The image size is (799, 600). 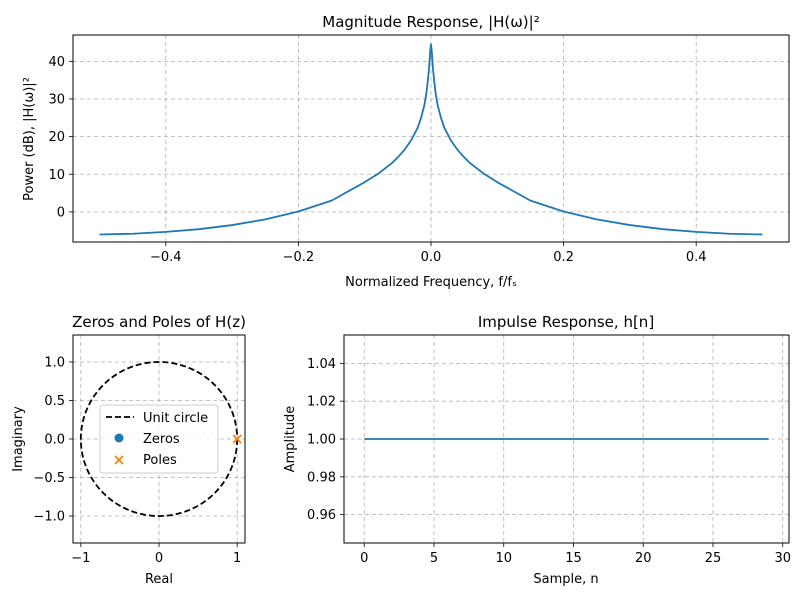 I want to click on impulse-xtick-label-0: 0, so click(x=364, y=558).